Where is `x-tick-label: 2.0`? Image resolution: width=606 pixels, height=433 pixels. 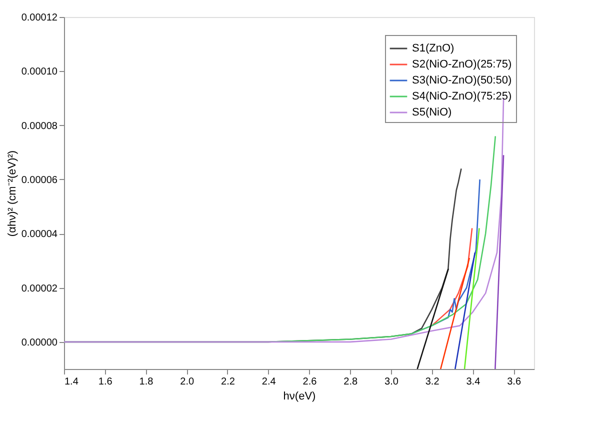 x-tick-label: 2.0 is located at coordinates (187, 382).